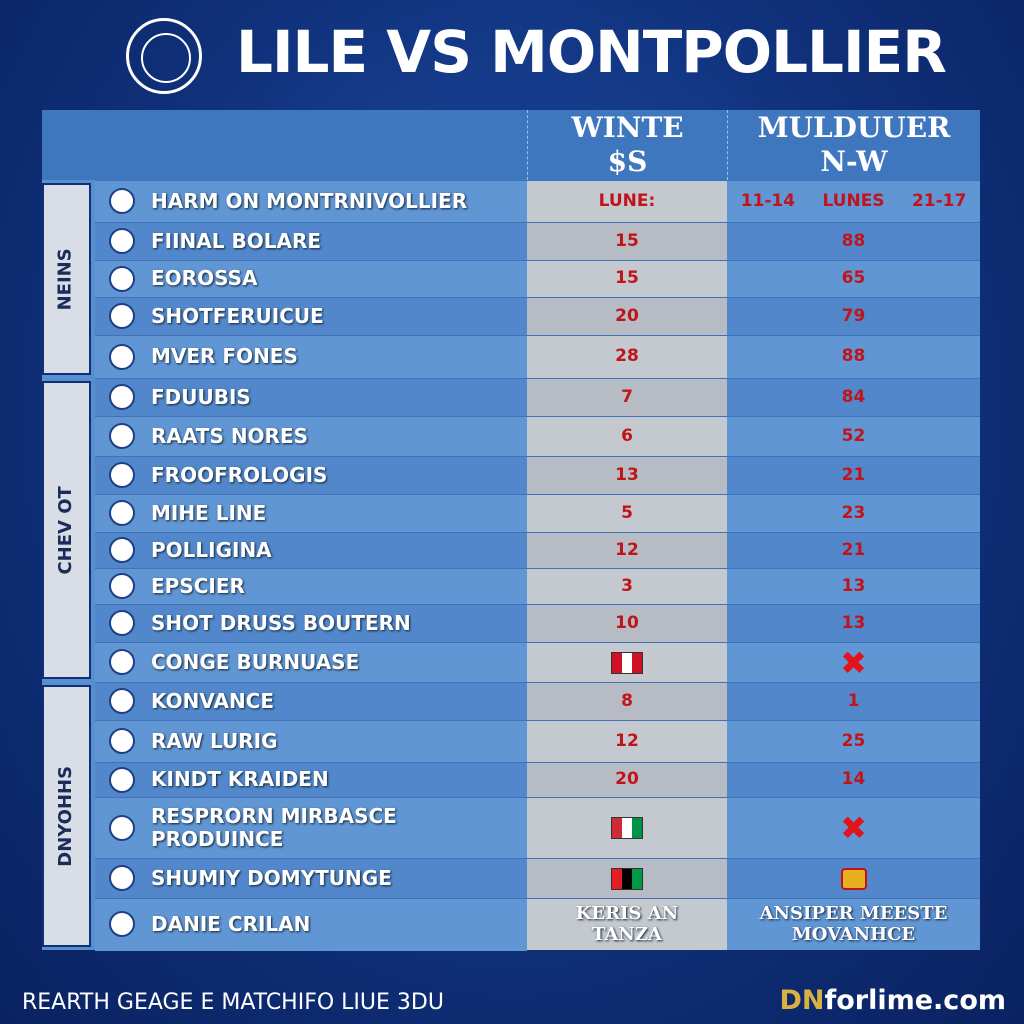 Image resolution: width=1024 pixels, height=1024 pixels. I want to click on cell-a: 5, so click(627, 513).